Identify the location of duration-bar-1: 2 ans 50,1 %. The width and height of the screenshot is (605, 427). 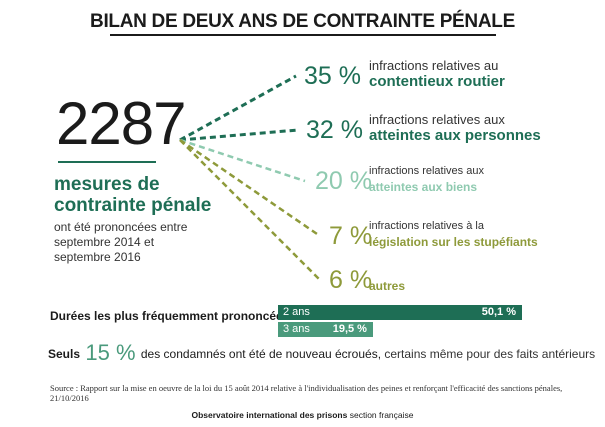
(400, 312).